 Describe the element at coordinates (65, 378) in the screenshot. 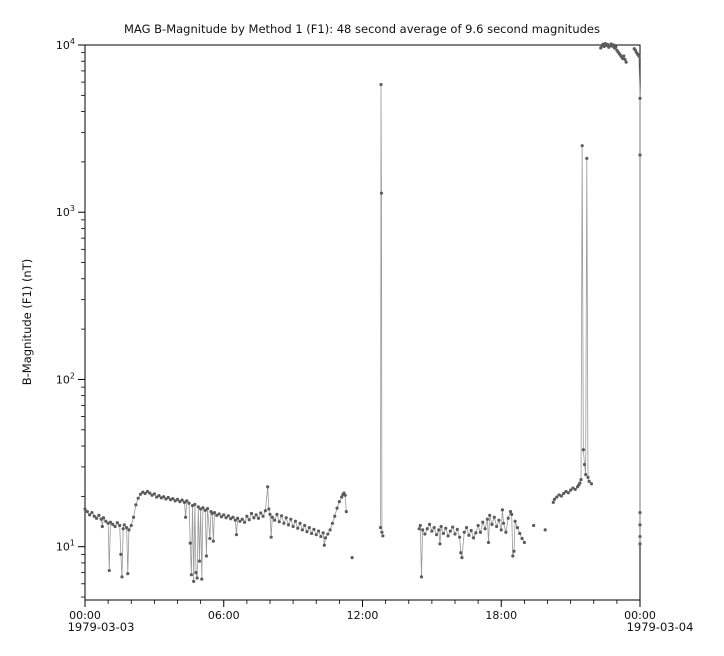

I see `y-tick-label: 10²` at that location.